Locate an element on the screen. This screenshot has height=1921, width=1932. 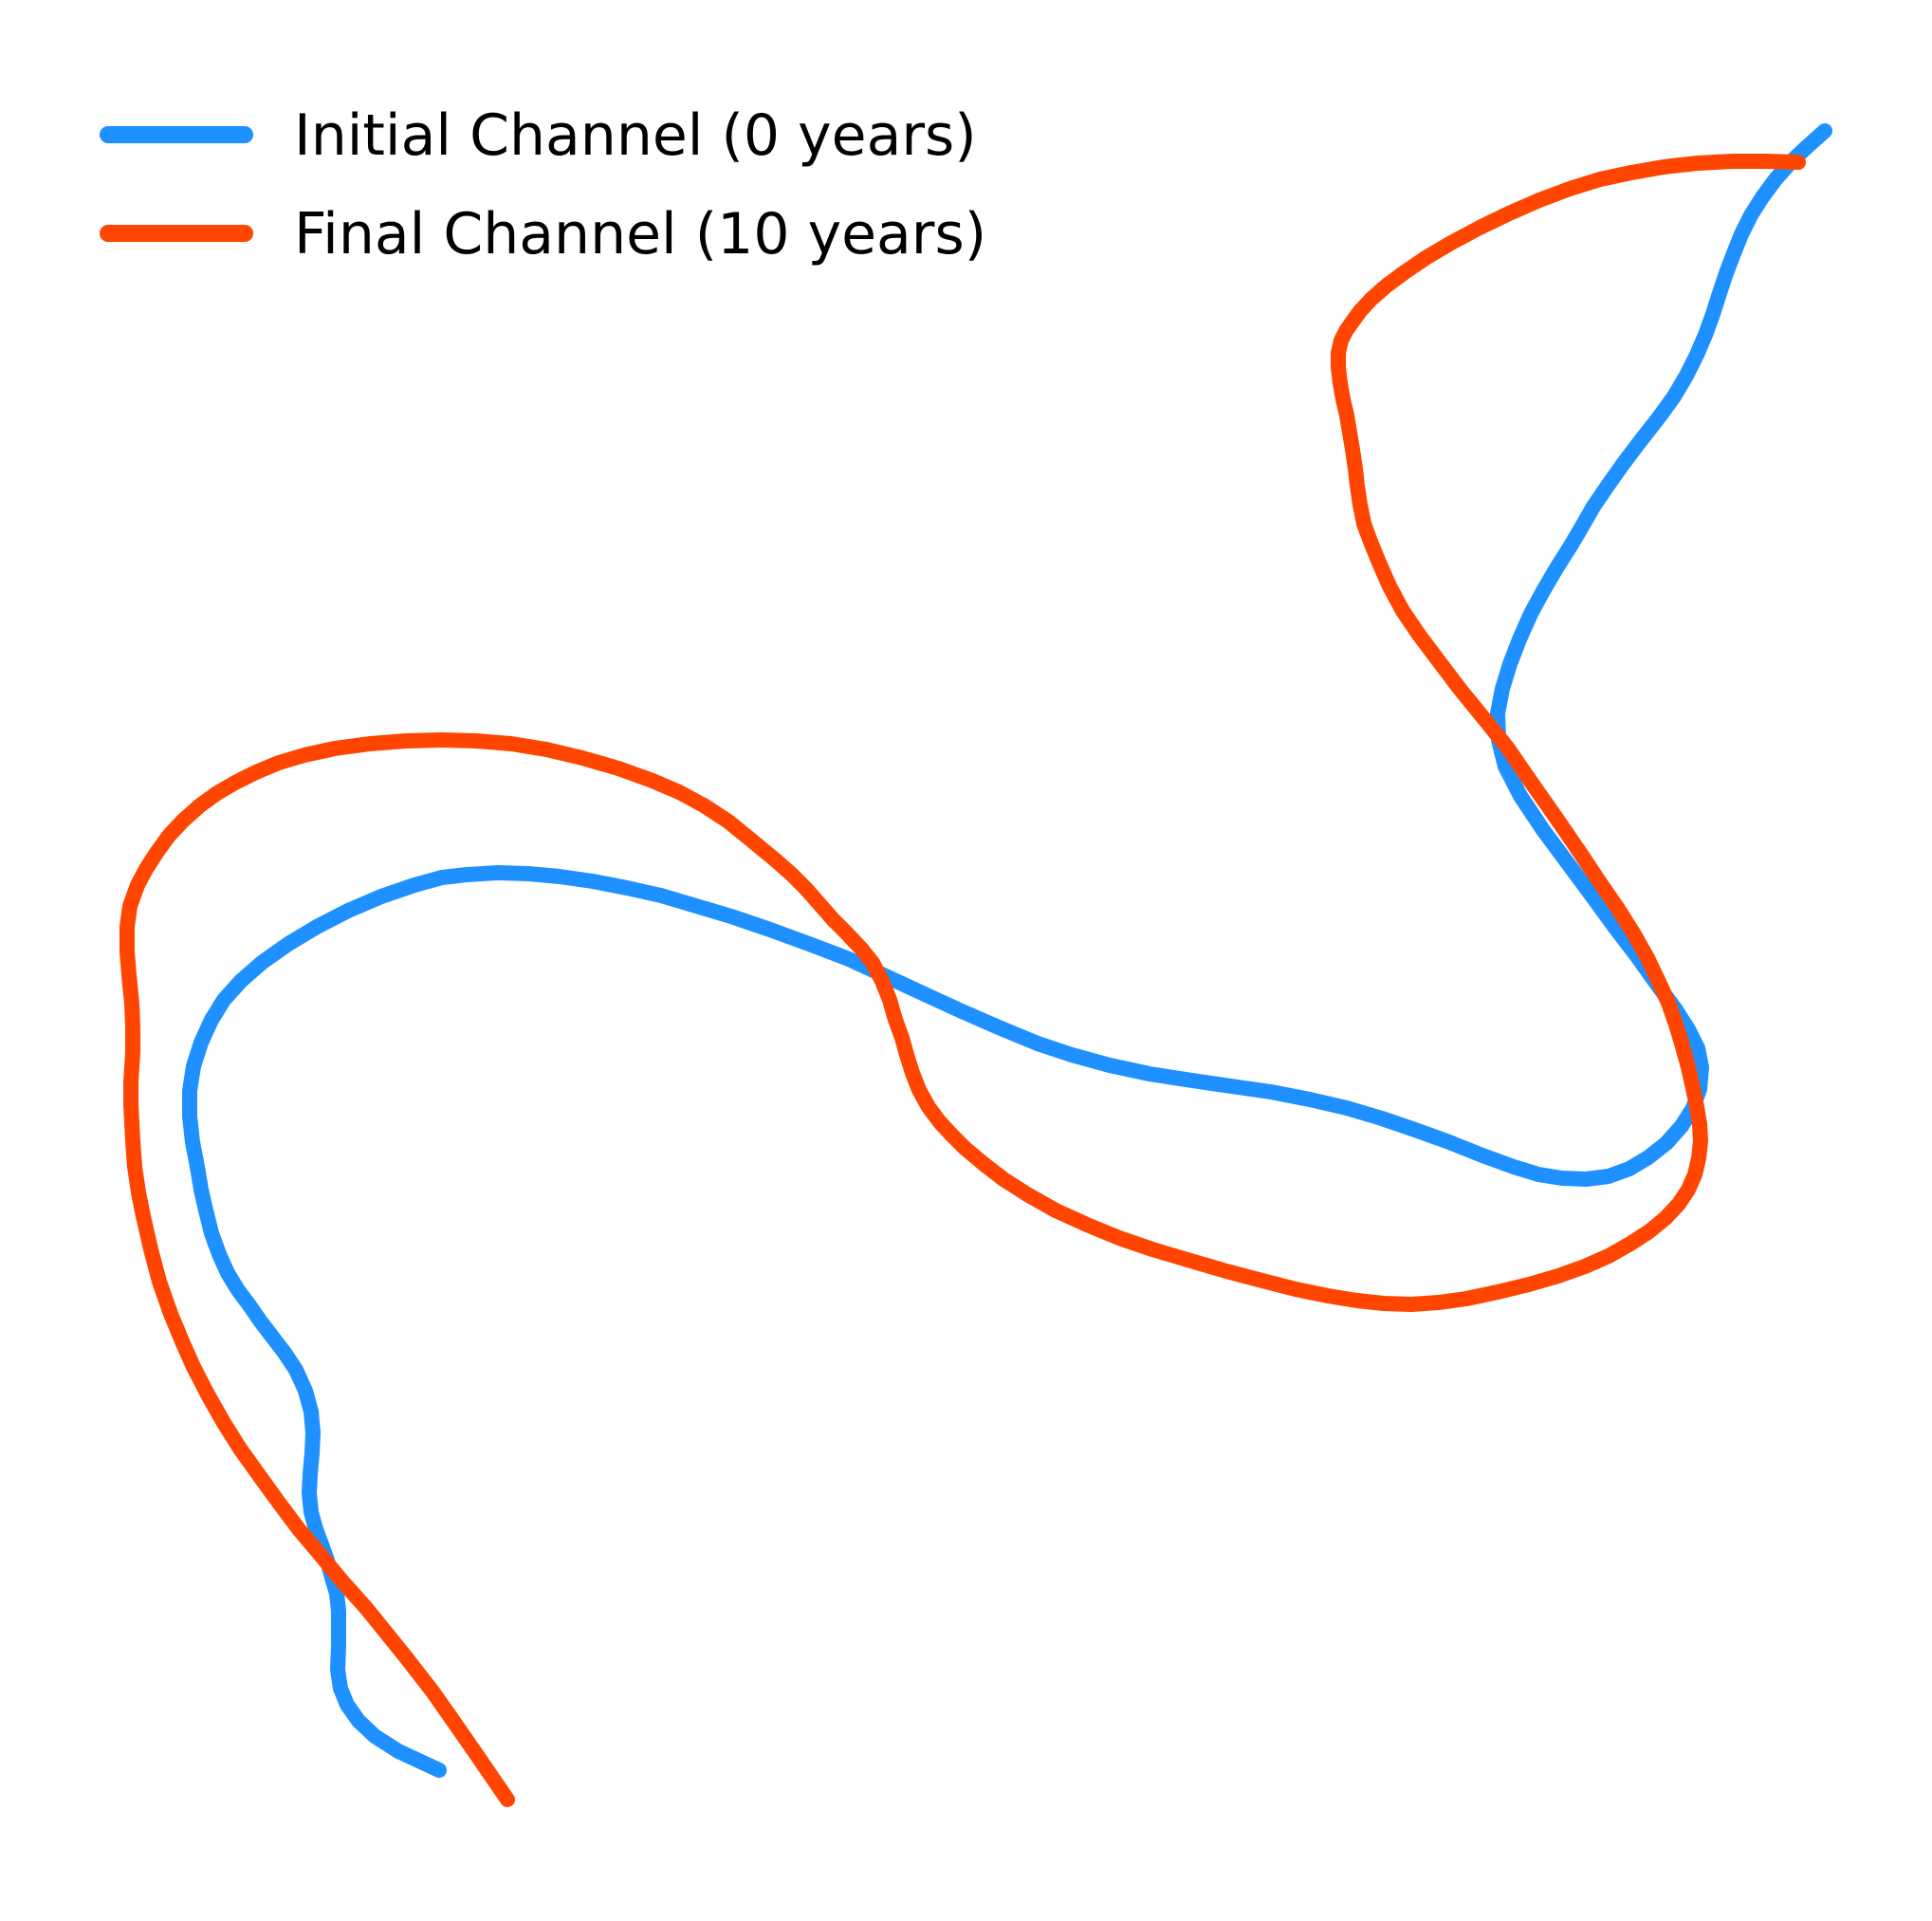
legend-item-initial: Initial Channel (0 years) is located at coordinates (538, 136).